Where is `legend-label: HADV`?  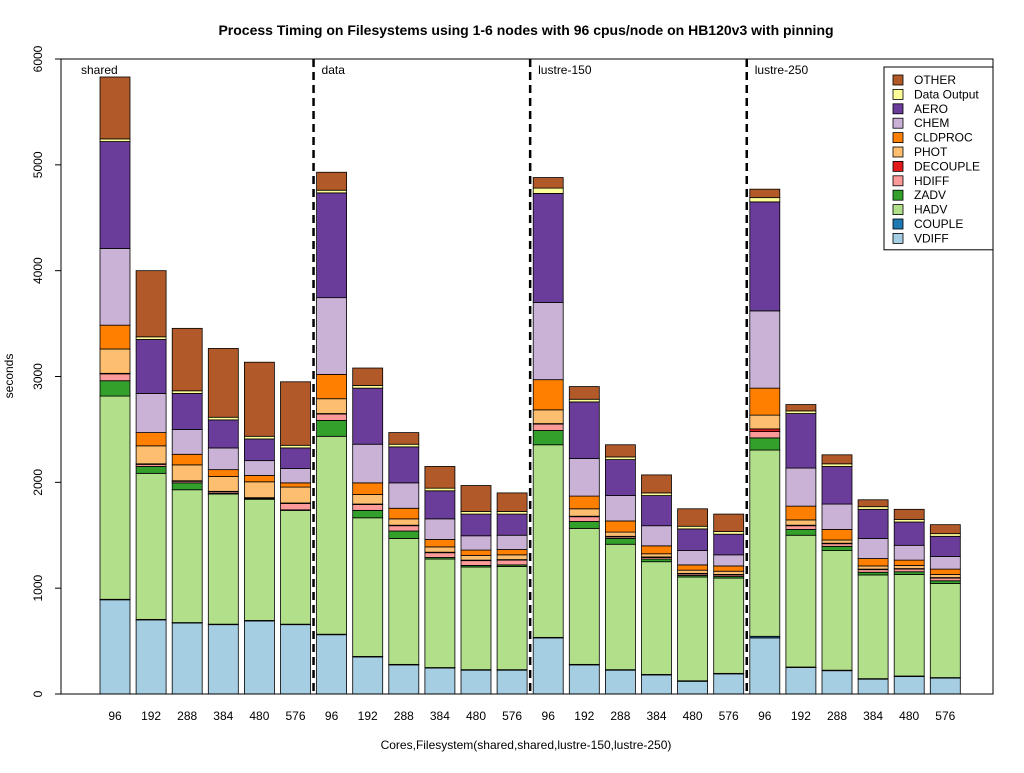
legend-label: HADV is located at coordinates (930, 210).